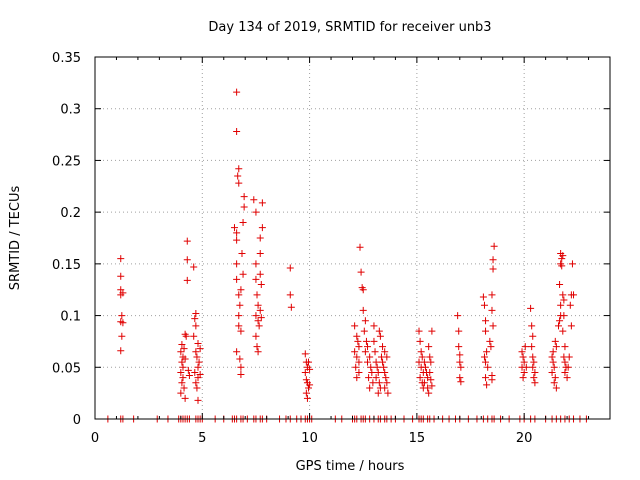 This screenshot has height=480, width=640. What do you see at coordinates (309, 438) in the screenshot?
I see `x-tick-label: 10` at bounding box center [309, 438].